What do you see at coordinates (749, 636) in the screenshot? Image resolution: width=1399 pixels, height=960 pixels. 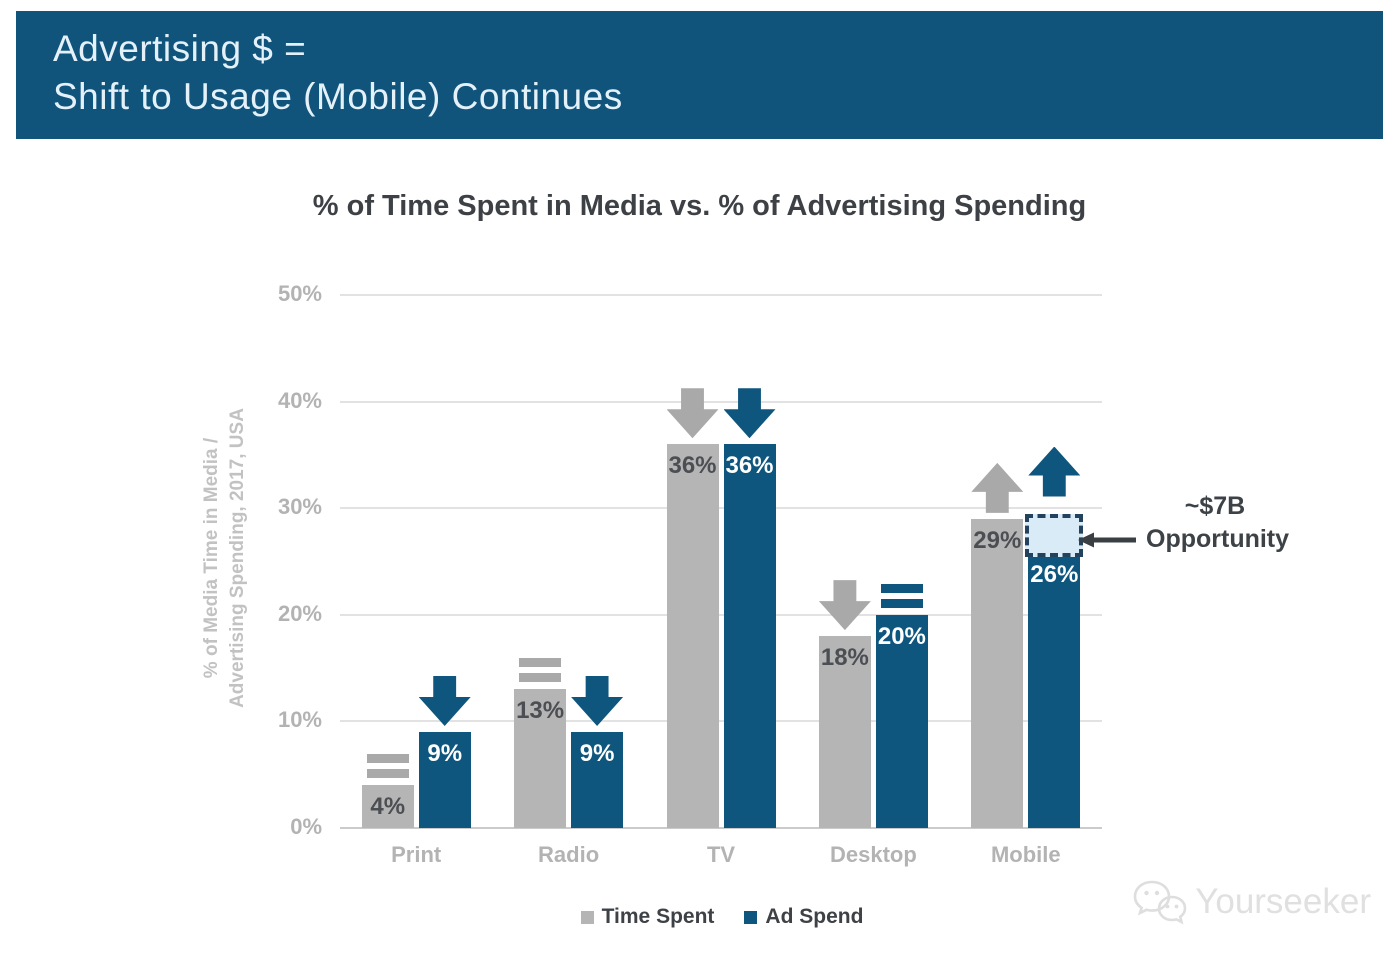 I see `bar-tv-ad-spend` at bounding box center [749, 636].